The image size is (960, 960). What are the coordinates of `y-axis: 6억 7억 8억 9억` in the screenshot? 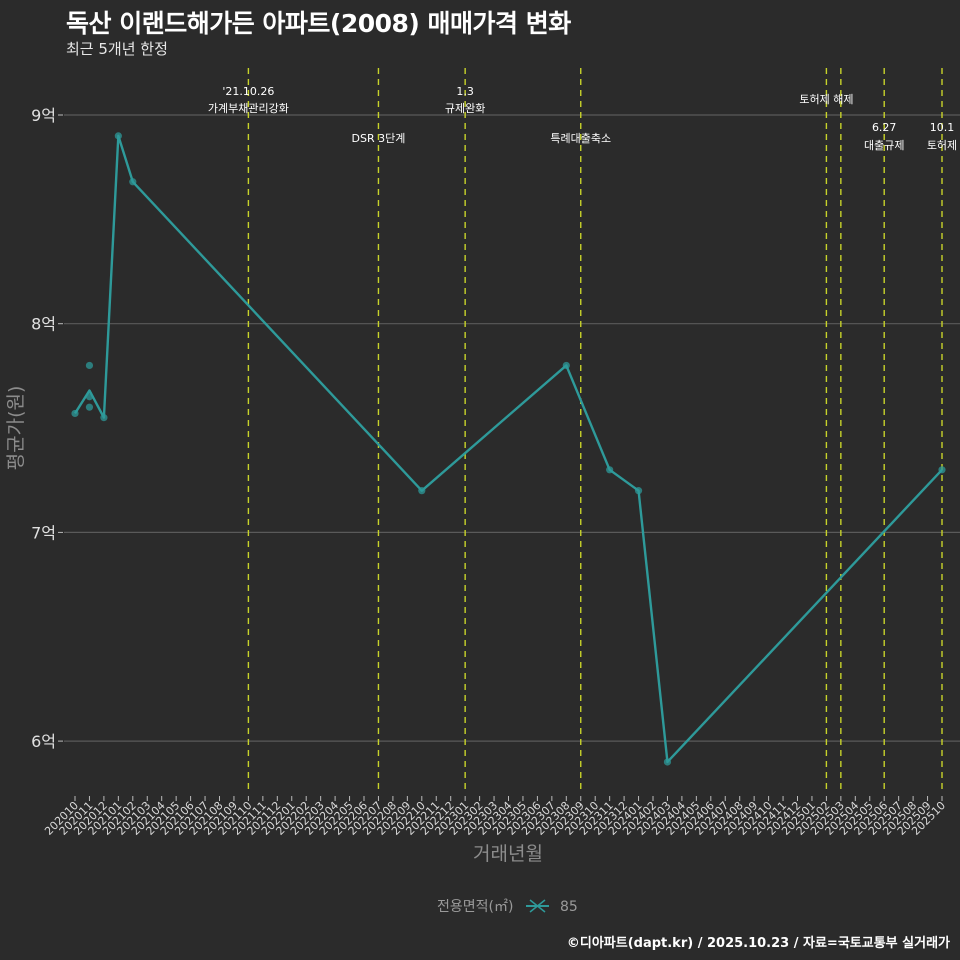 It's located at (47, 428).